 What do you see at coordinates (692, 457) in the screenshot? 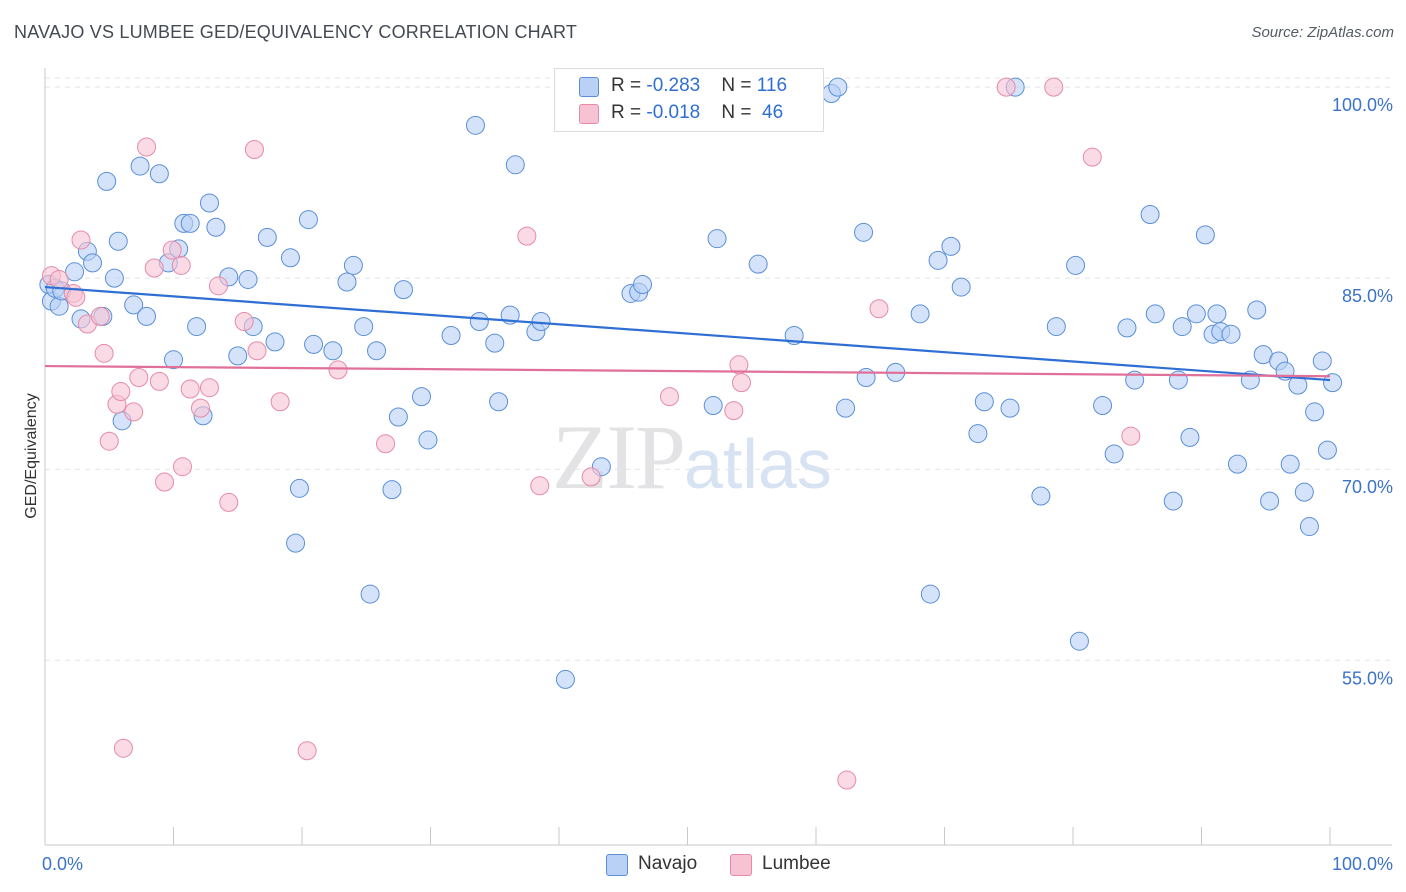
I see `watermark: ZIPatlas` at bounding box center [692, 457].